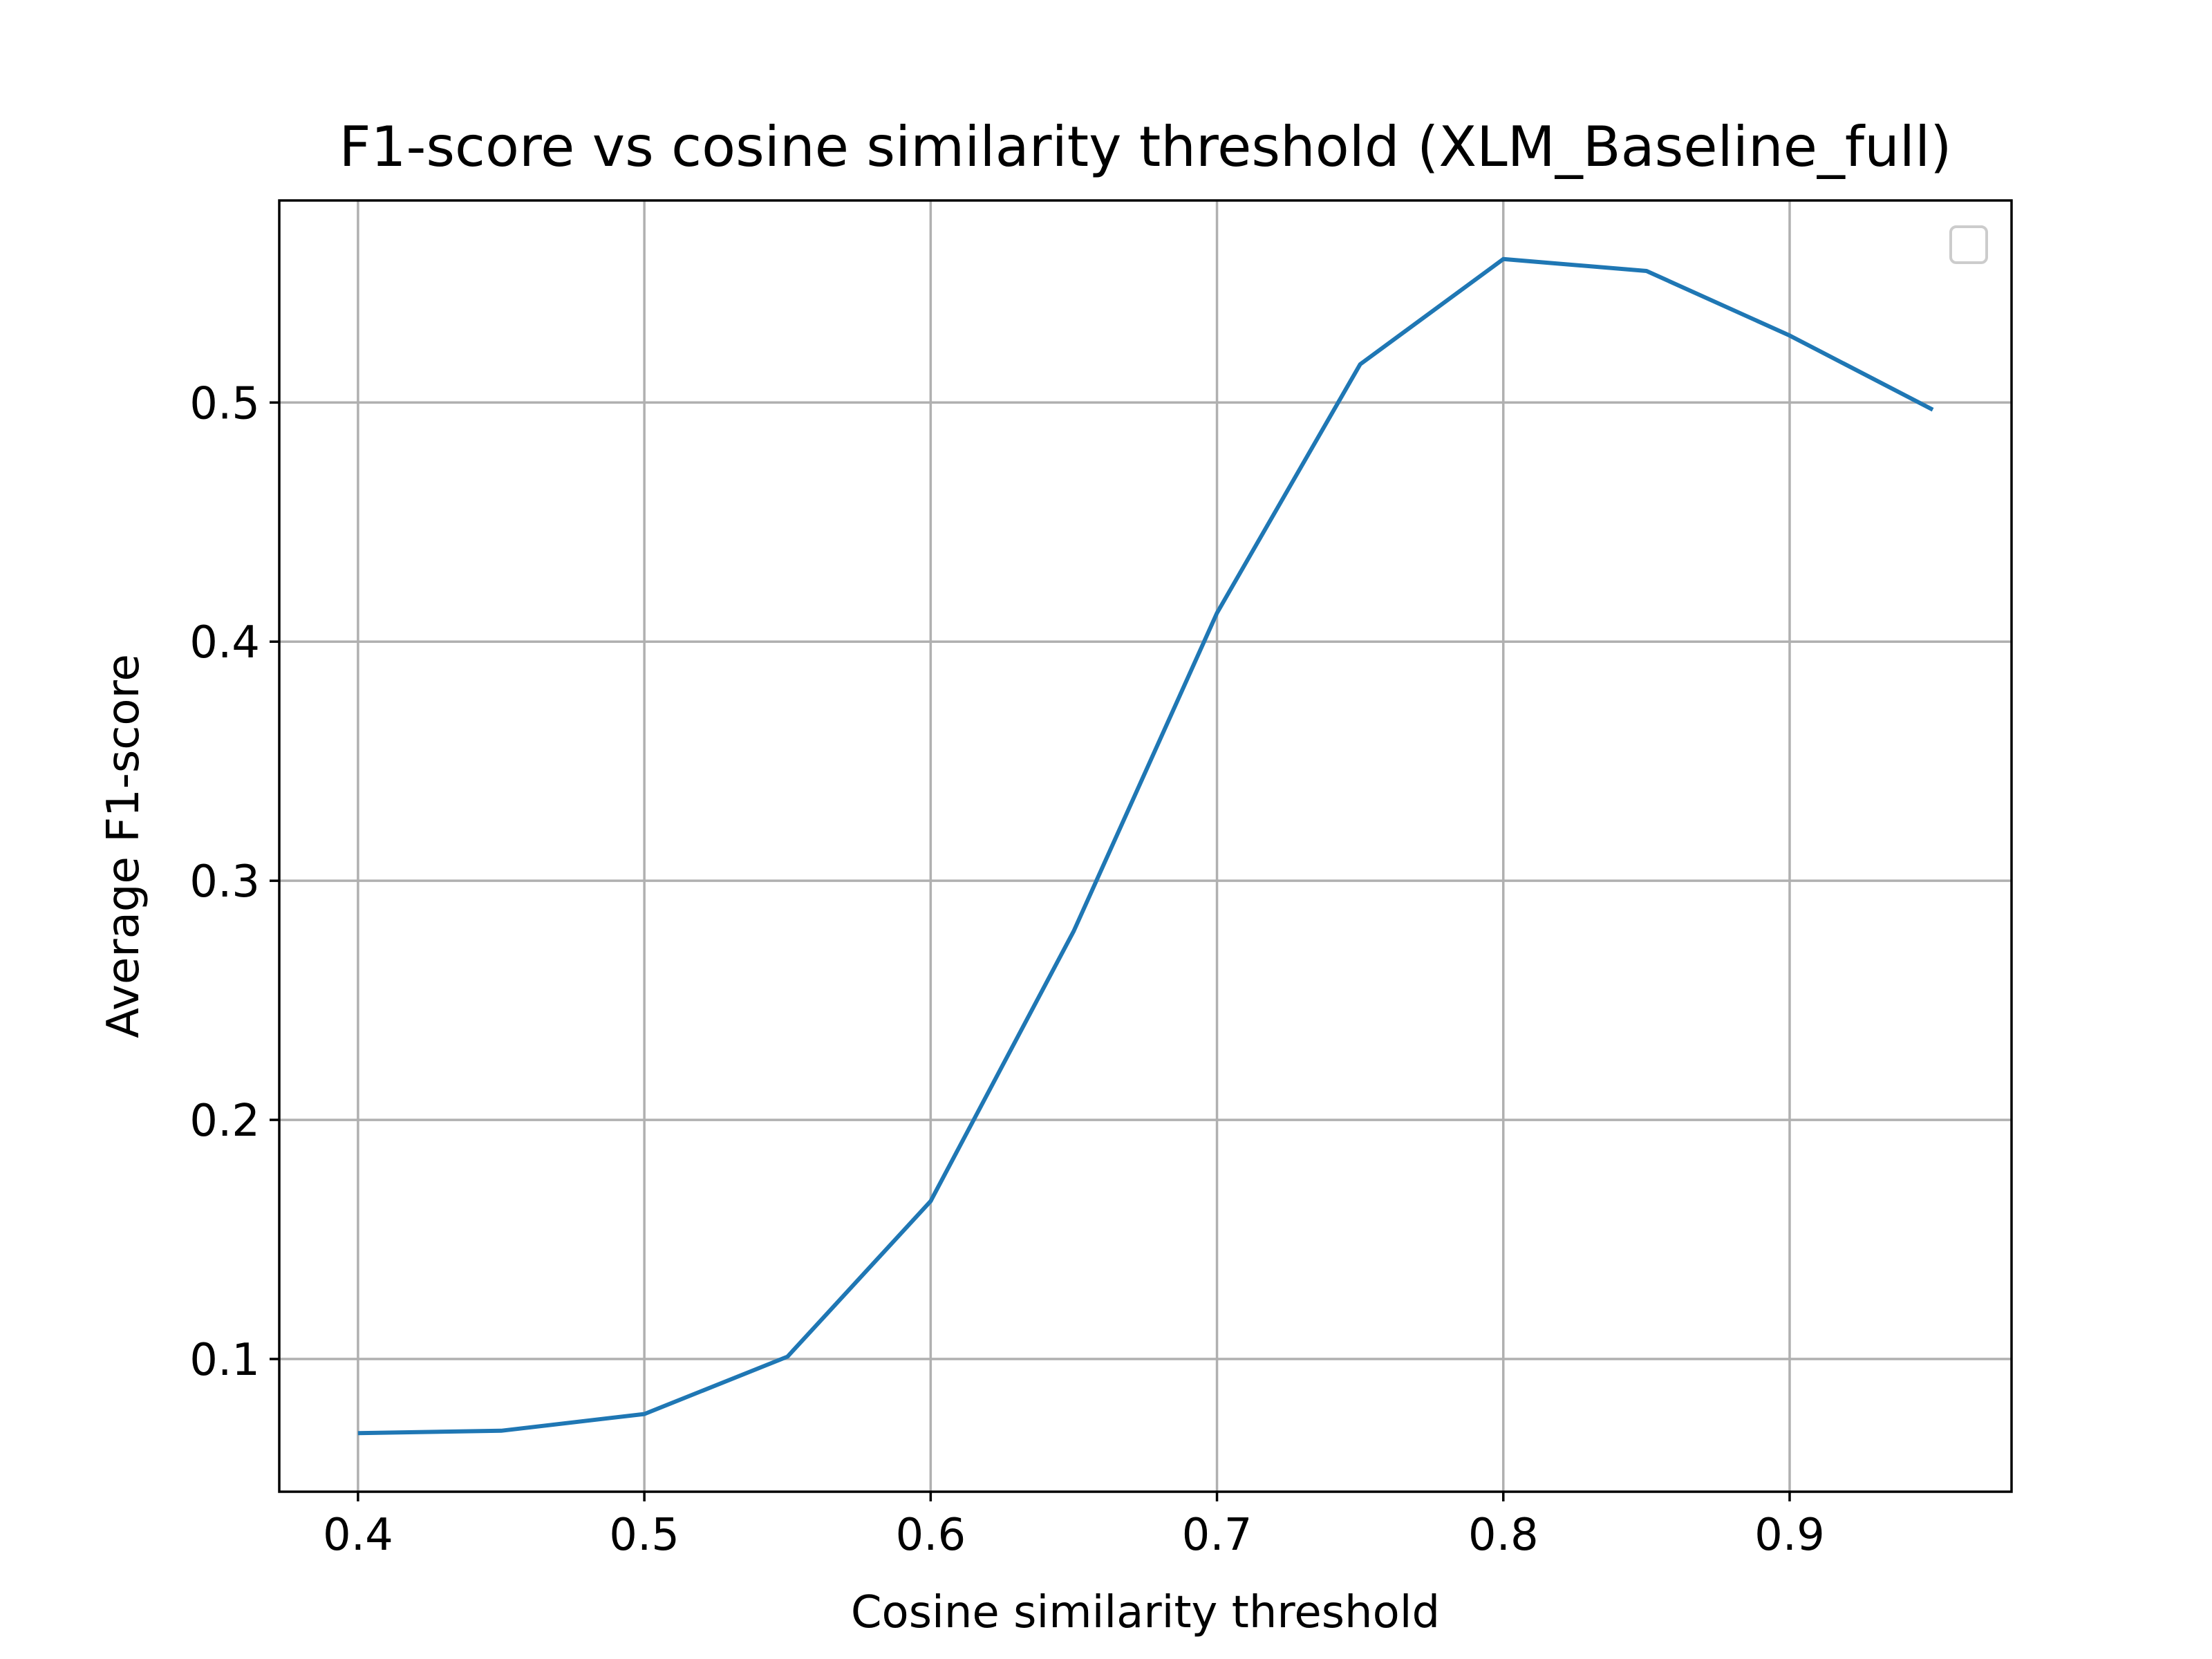 Image resolution: width=2212 pixels, height=1659 pixels. I want to click on y-axis-label: Average F1-score, so click(123, 846).